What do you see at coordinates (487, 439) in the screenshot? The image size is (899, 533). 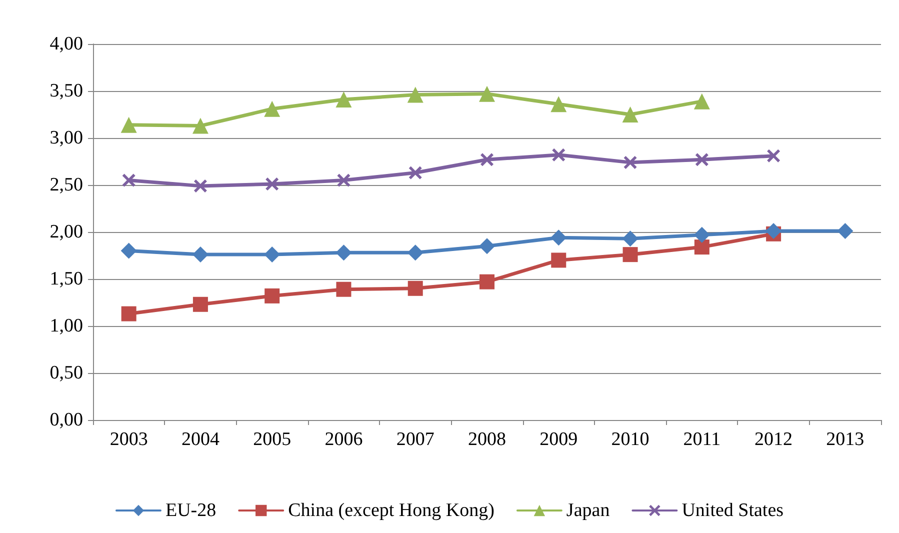 I see `x-tick-label: 2008` at bounding box center [487, 439].